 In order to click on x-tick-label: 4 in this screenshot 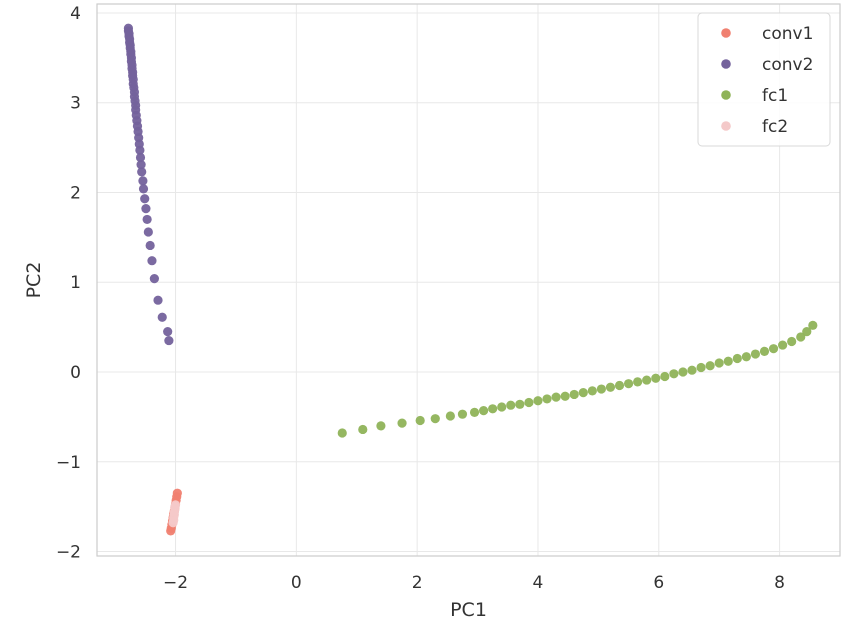, I will do `click(538, 583)`.